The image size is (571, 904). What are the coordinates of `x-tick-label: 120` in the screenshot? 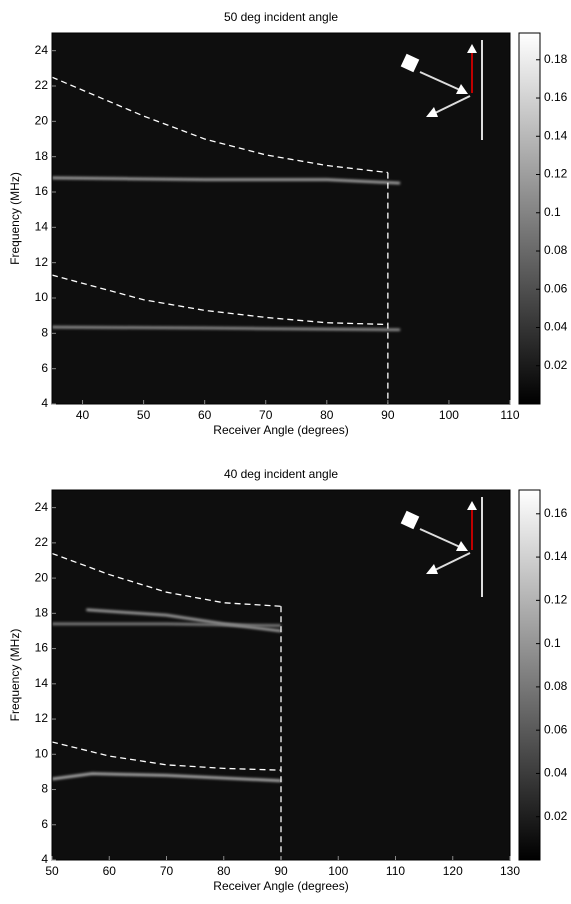 It's located at (453, 871).